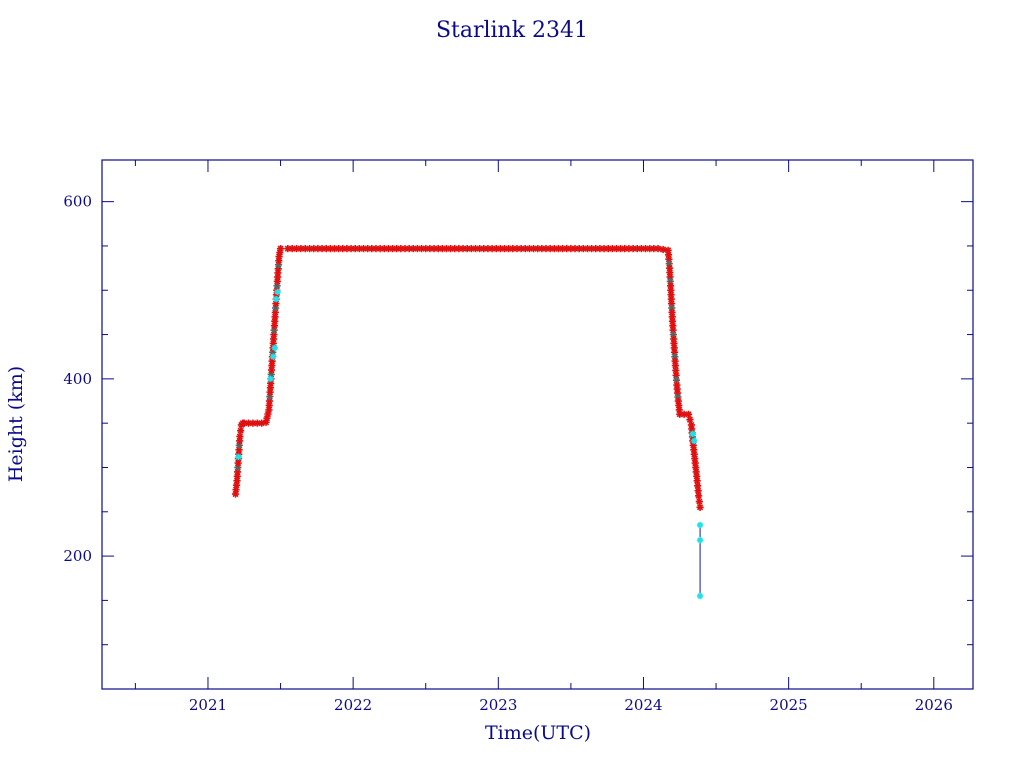  What do you see at coordinates (16, 424) in the screenshot?
I see `y-axis-label: Height (km)` at bounding box center [16, 424].